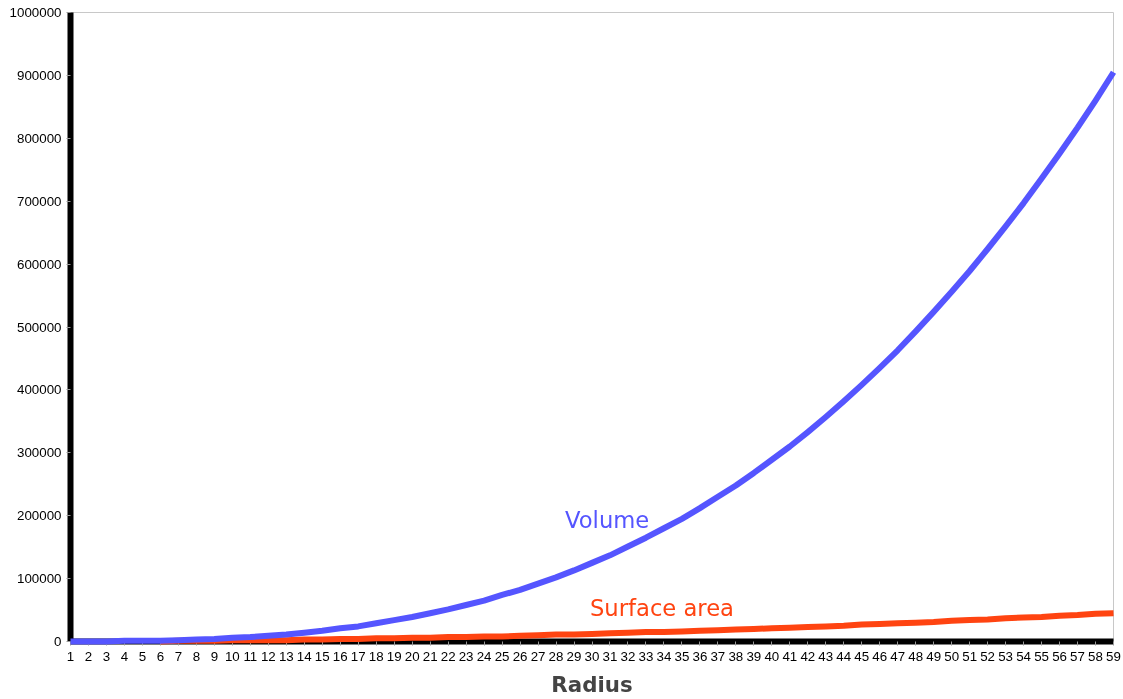  What do you see at coordinates (39, 579) in the screenshot?
I see `y-tick-label: 100000` at bounding box center [39, 579].